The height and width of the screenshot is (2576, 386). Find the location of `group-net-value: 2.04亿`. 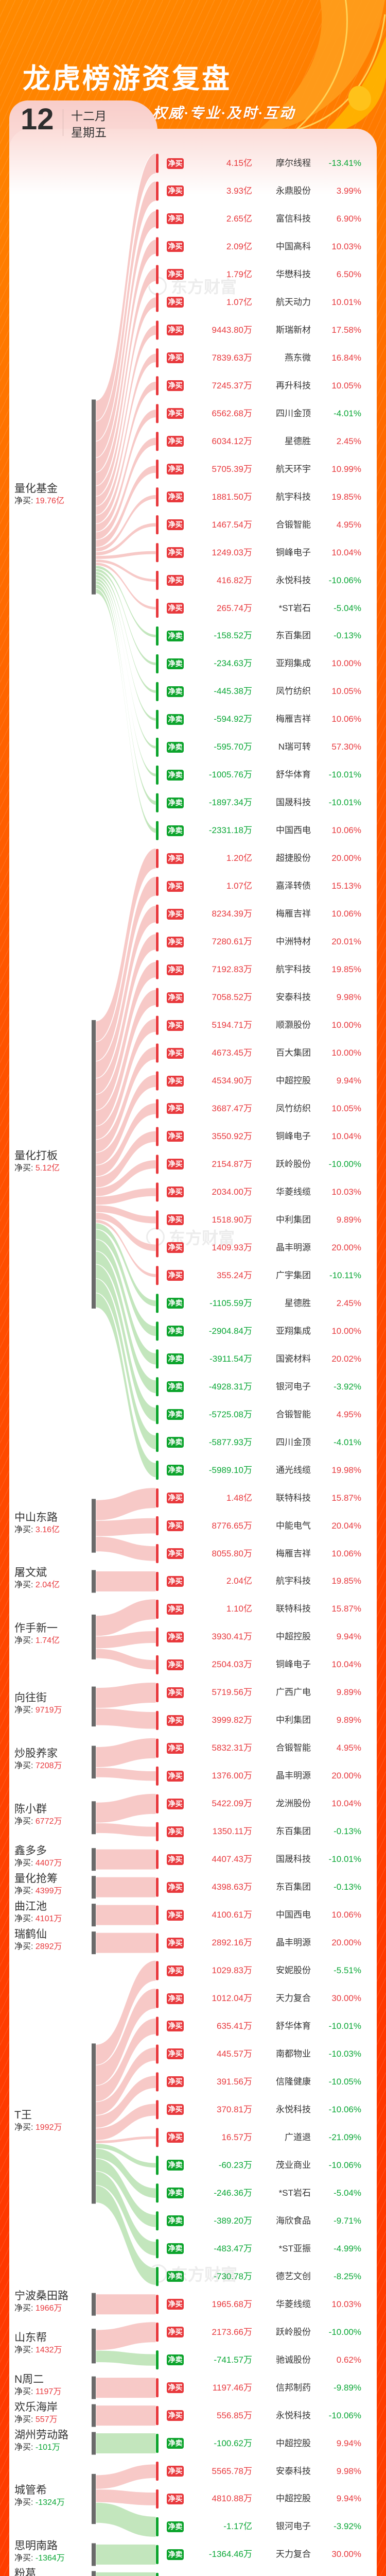

group-net-value: 2.04亿 is located at coordinates (48, 1585).